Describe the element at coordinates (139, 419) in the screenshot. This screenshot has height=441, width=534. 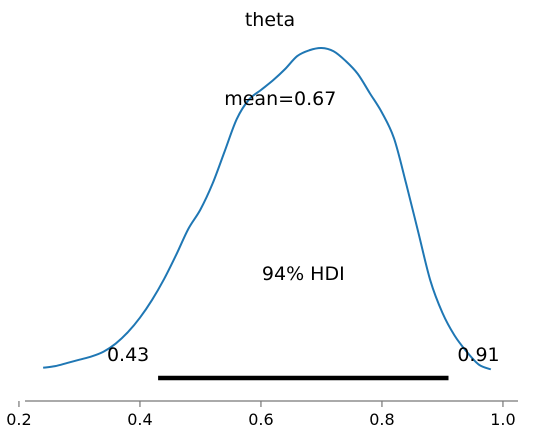
I see `x-tick-label: 0.4` at that location.